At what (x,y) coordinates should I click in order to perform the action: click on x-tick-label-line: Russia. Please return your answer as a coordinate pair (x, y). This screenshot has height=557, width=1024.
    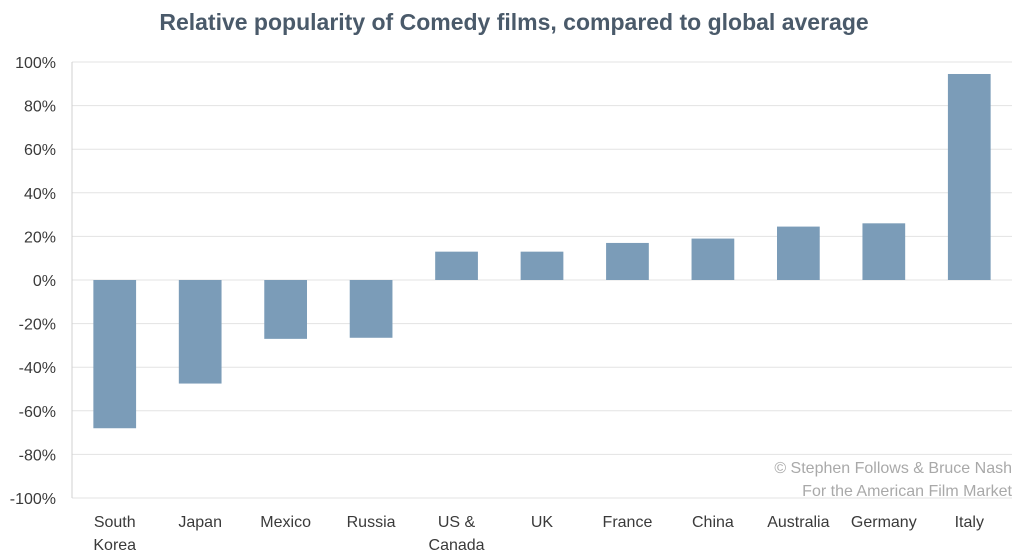
    Looking at the image, I should click on (371, 522).